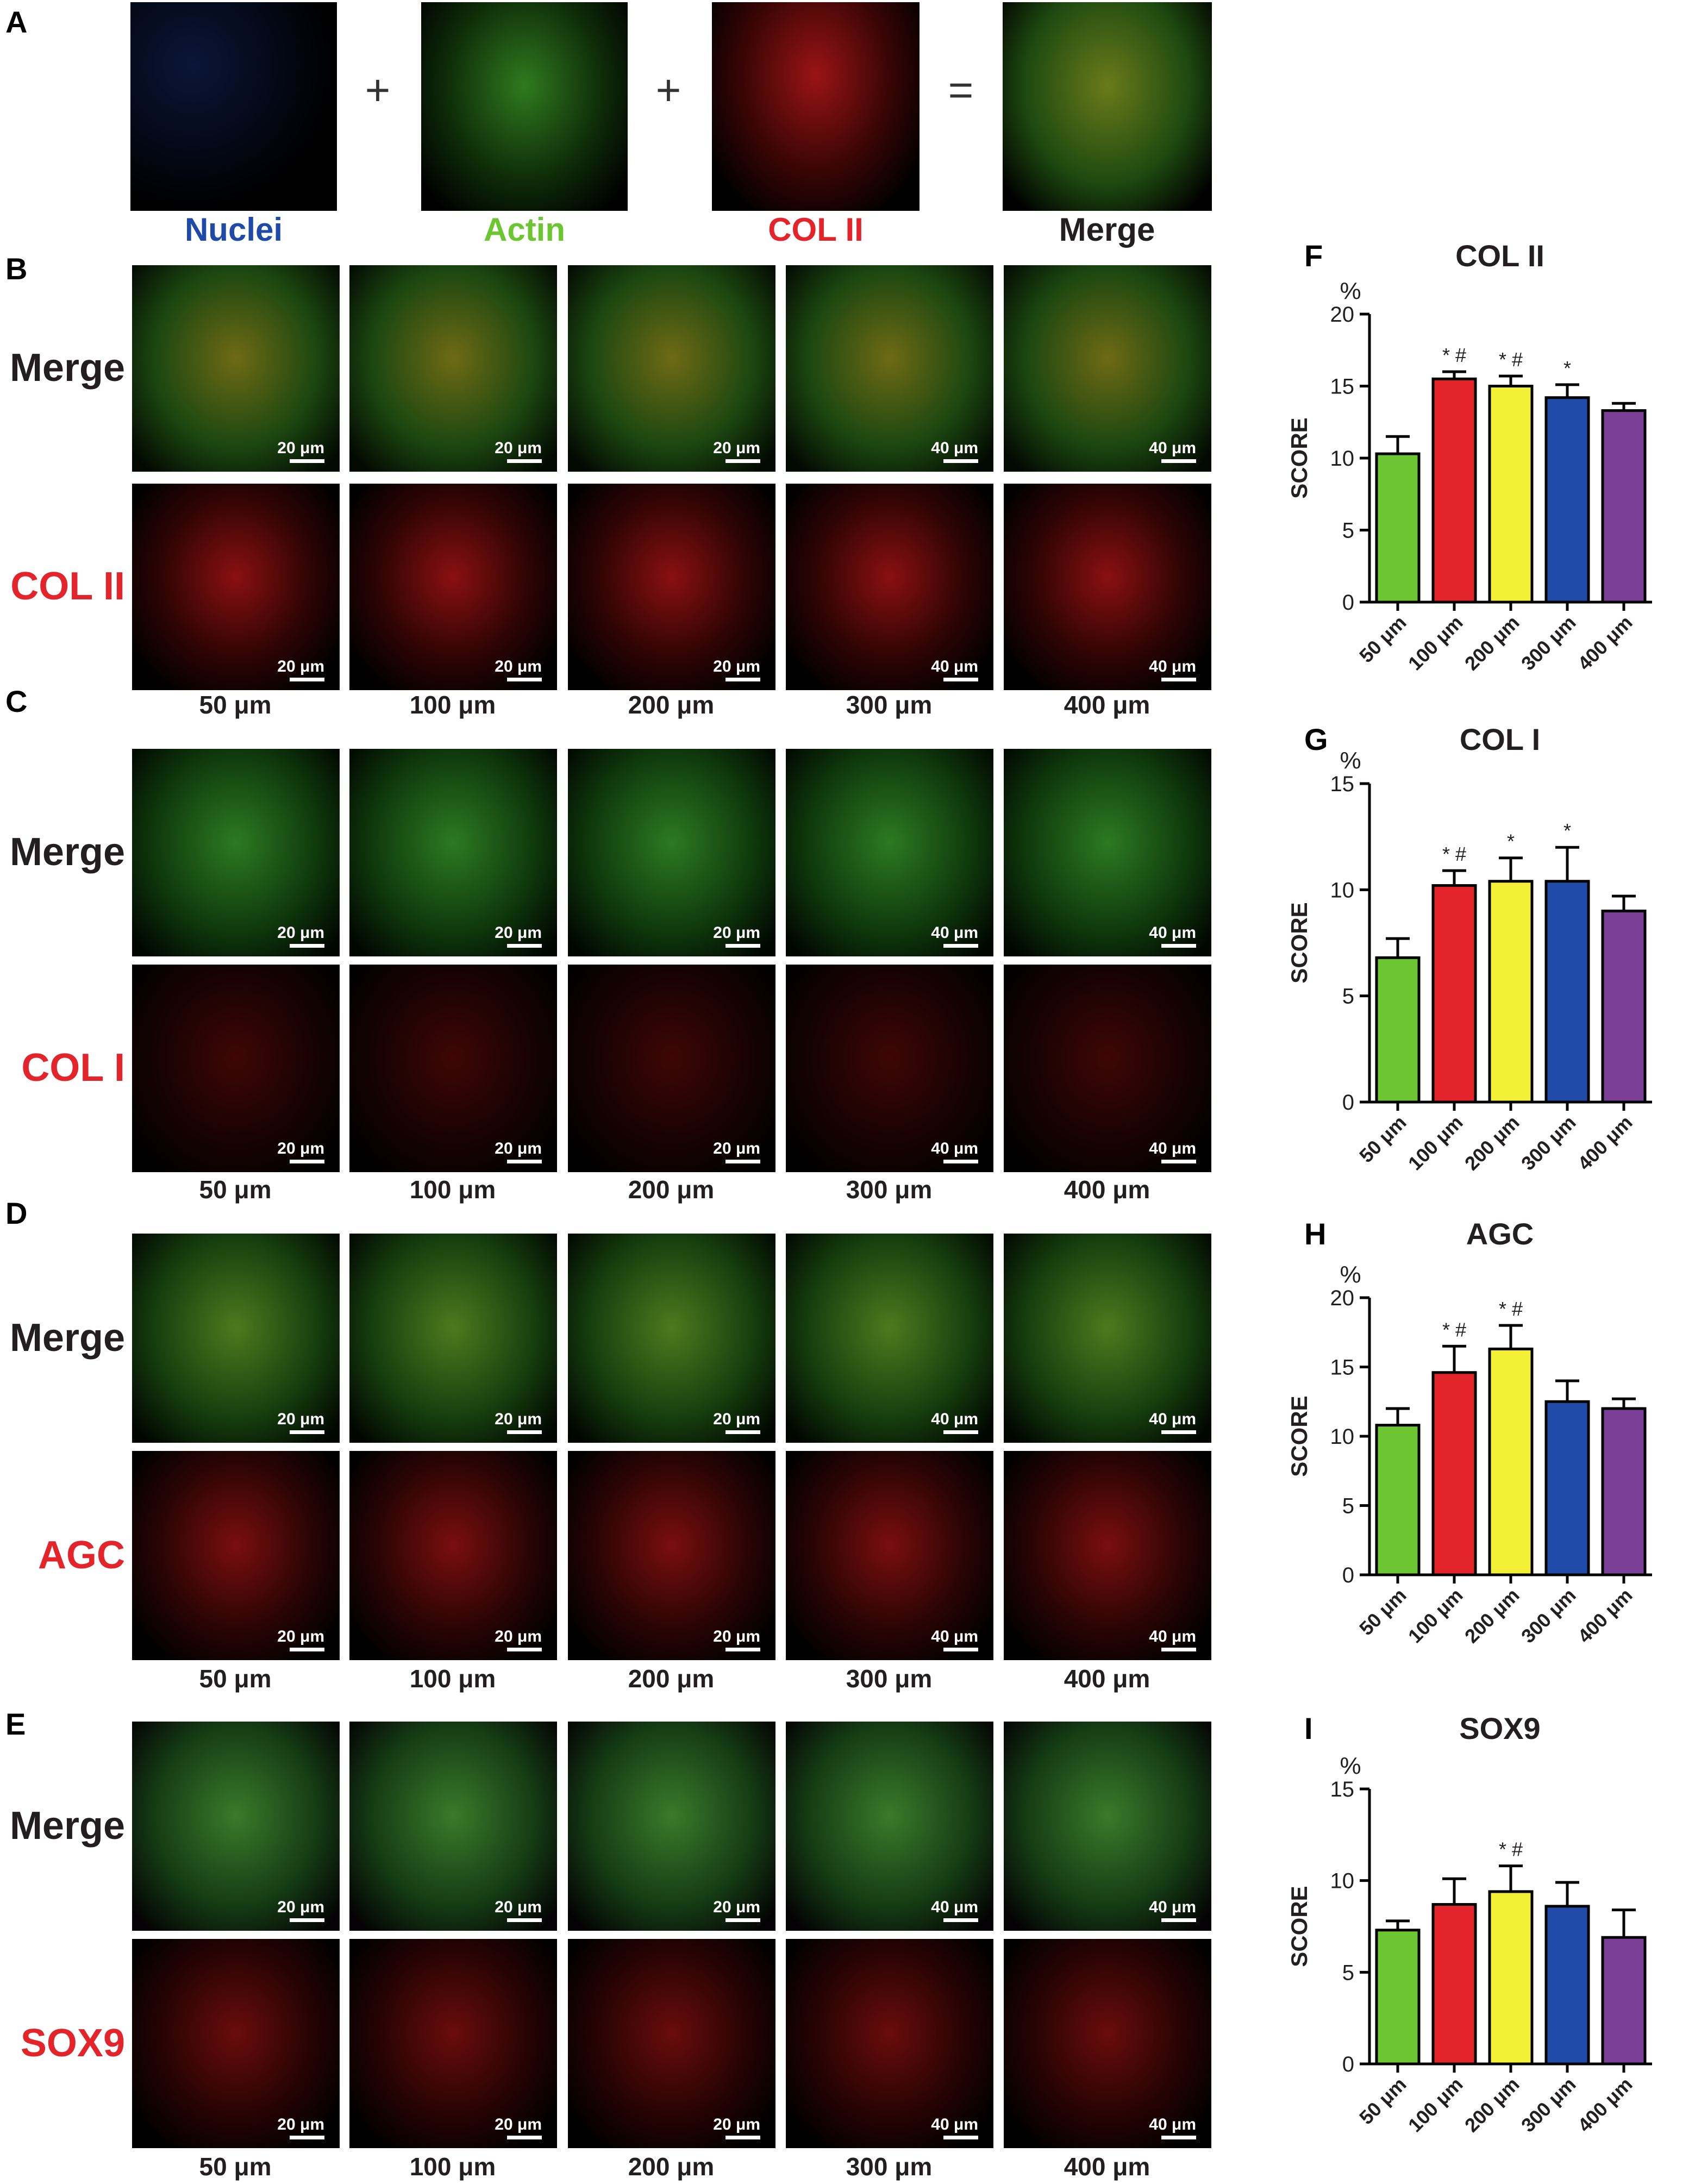 This screenshot has height=2184, width=1695. I want to click on chart-title: COL I, so click(1500, 739).